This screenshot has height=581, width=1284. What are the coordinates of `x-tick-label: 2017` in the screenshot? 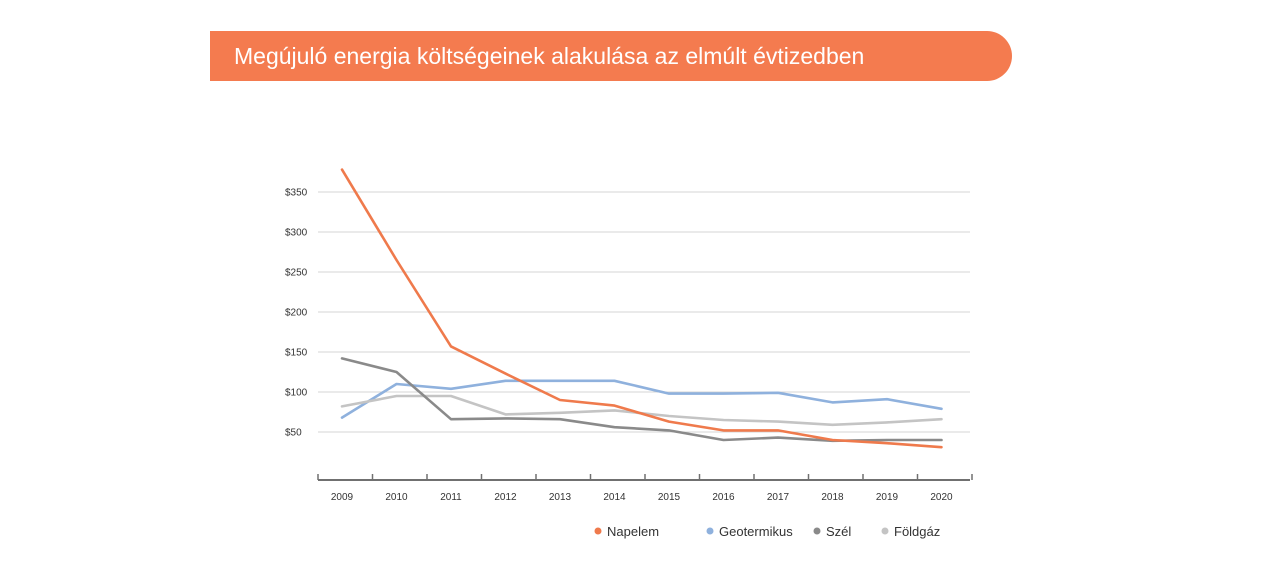 It's located at (778, 497).